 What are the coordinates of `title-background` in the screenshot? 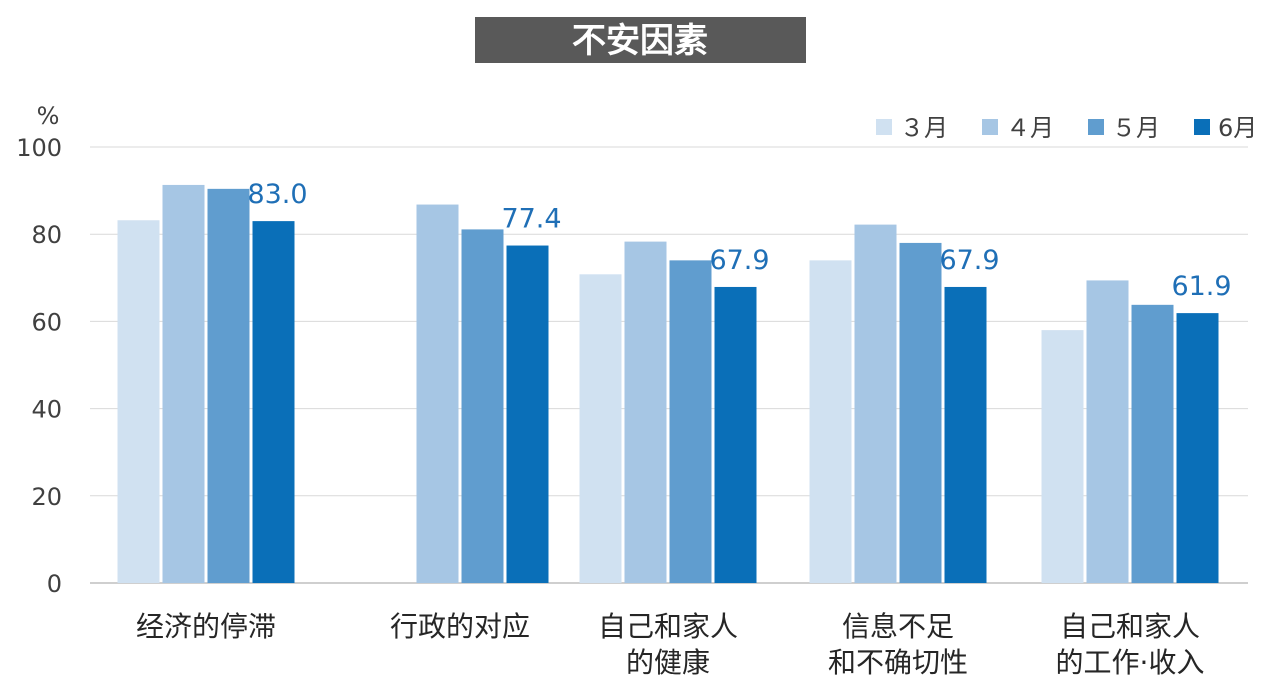 It's located at (640, 40).